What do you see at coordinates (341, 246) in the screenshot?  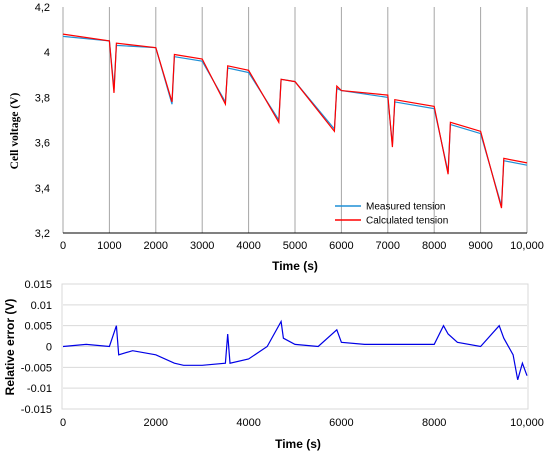 I see `voltage-x-tick-label: 6000` at bounding box center [341, 246].